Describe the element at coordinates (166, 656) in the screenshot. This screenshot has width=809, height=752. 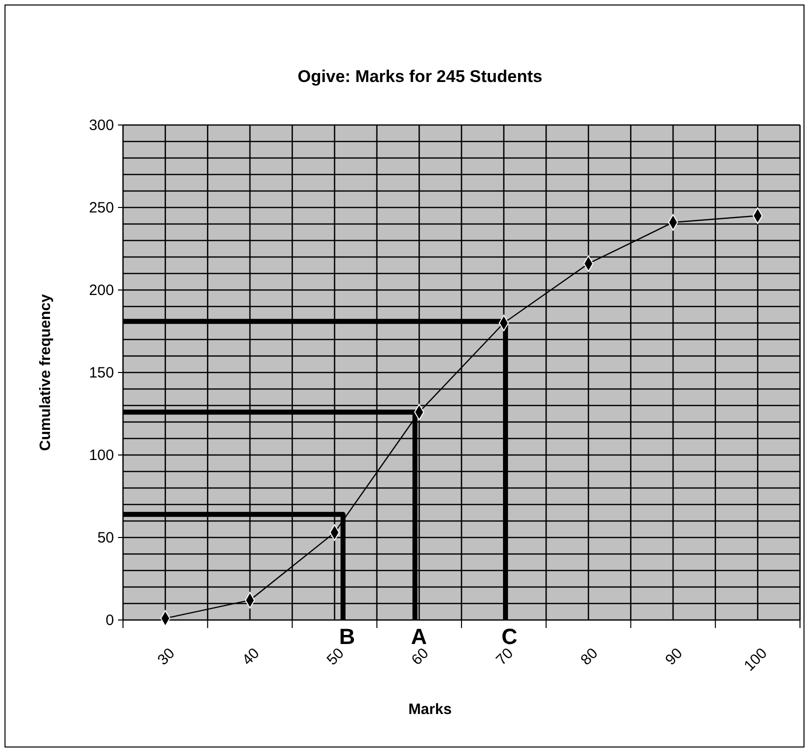
I see `x-tick-label: 30` at that location.